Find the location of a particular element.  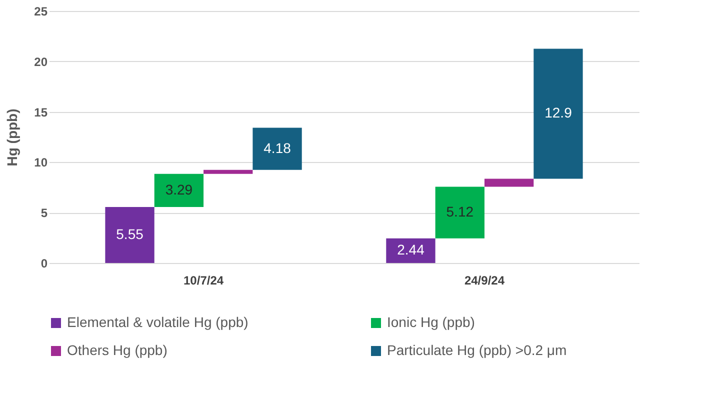

data-label: 4.18 is located at coordinates (278, 148).